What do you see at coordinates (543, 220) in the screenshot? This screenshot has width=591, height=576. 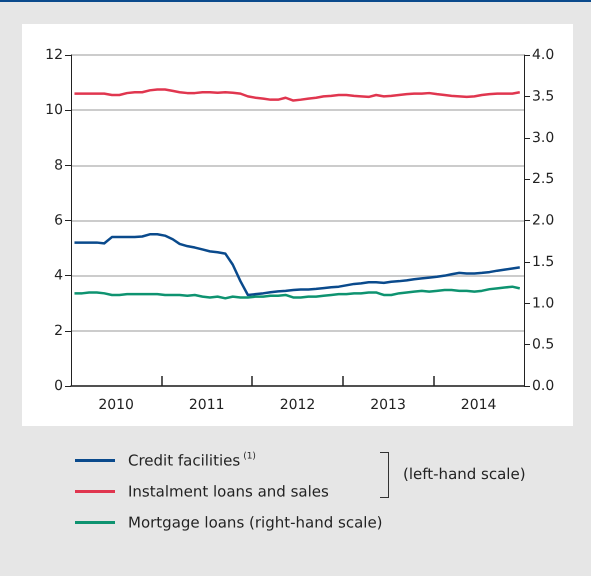 I see `y2-tick-label: 2.0` at bounding box center [543, 220].